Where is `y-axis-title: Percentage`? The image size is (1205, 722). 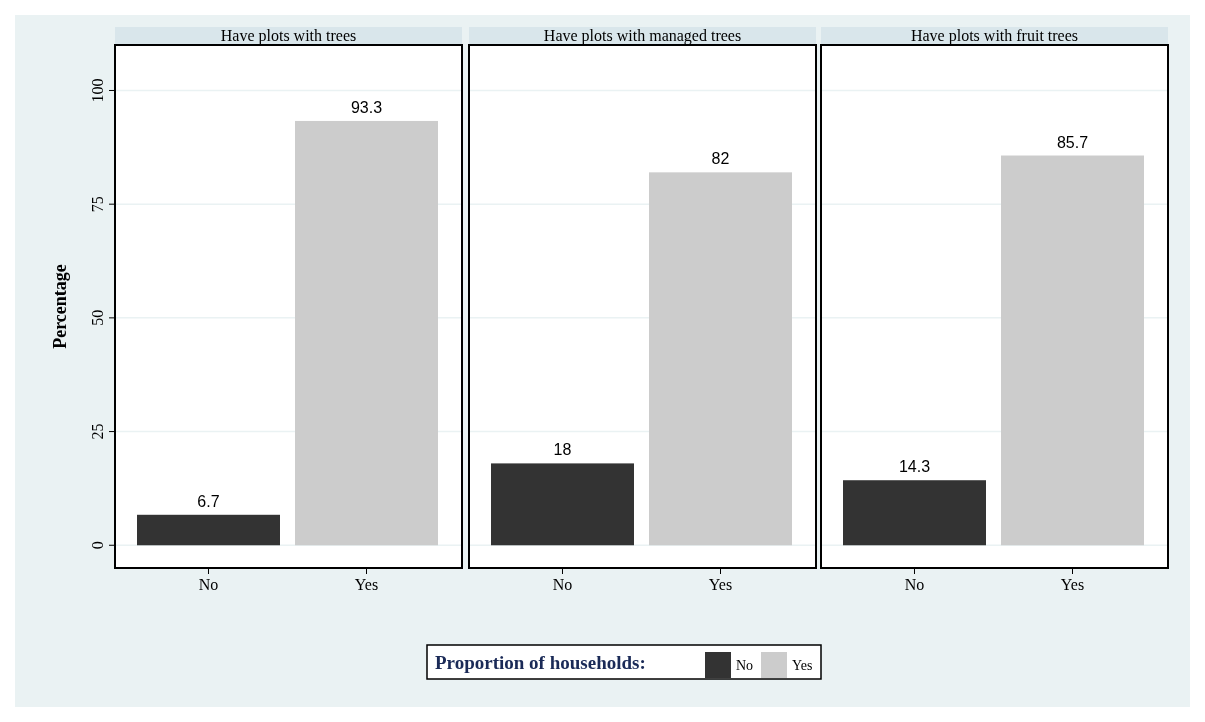 y-axis-title: Percentage is located at coordinates (60, 306).